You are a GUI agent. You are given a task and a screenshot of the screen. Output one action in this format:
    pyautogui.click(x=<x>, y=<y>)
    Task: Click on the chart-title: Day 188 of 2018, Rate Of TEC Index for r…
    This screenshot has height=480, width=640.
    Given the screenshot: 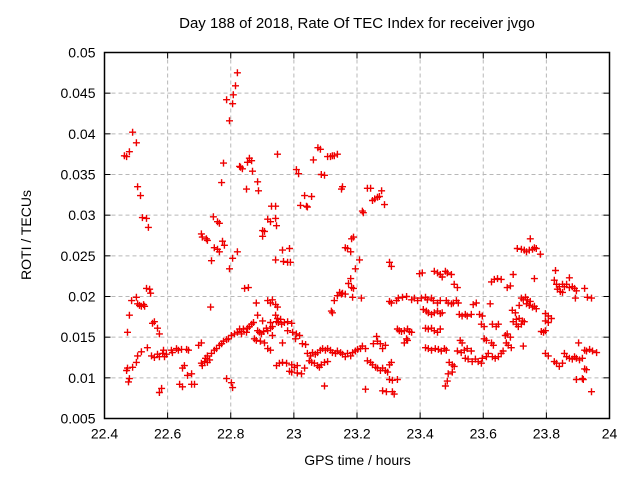 What is the action you would take?
    pyautogui.click(x=357, y=23)
    